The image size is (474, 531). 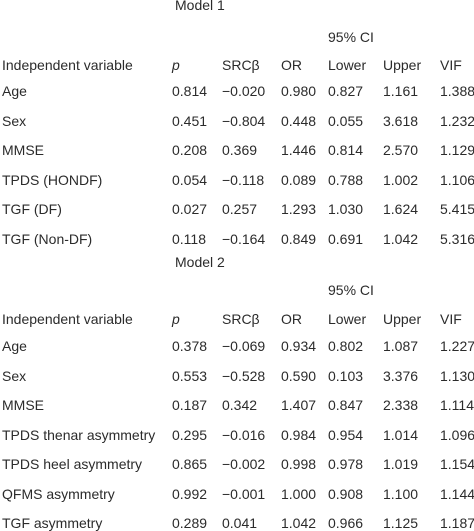 What do you see at coordinates (457, 434) in the screenshot?
I see `table-cell: 1.096` at bounding box center [457, 434].